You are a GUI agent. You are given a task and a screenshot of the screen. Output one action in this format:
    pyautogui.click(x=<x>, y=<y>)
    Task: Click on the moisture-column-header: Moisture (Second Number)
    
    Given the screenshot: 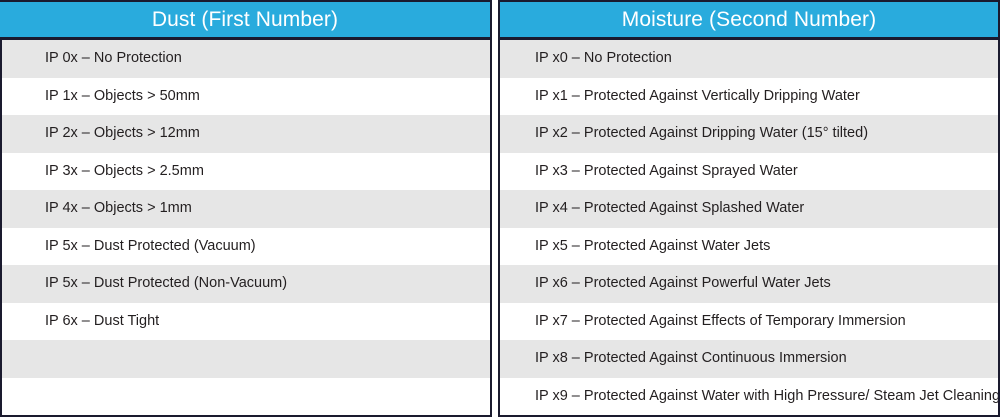 What is the action you would take?
    pyautogui.click(x=749, y=20)
    